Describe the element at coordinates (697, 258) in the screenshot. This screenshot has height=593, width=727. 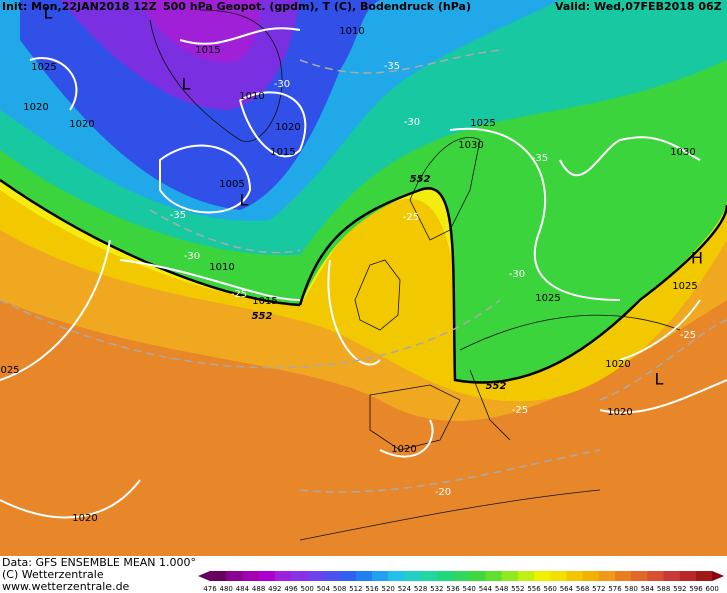
I see `pressure-center: H` at that location.